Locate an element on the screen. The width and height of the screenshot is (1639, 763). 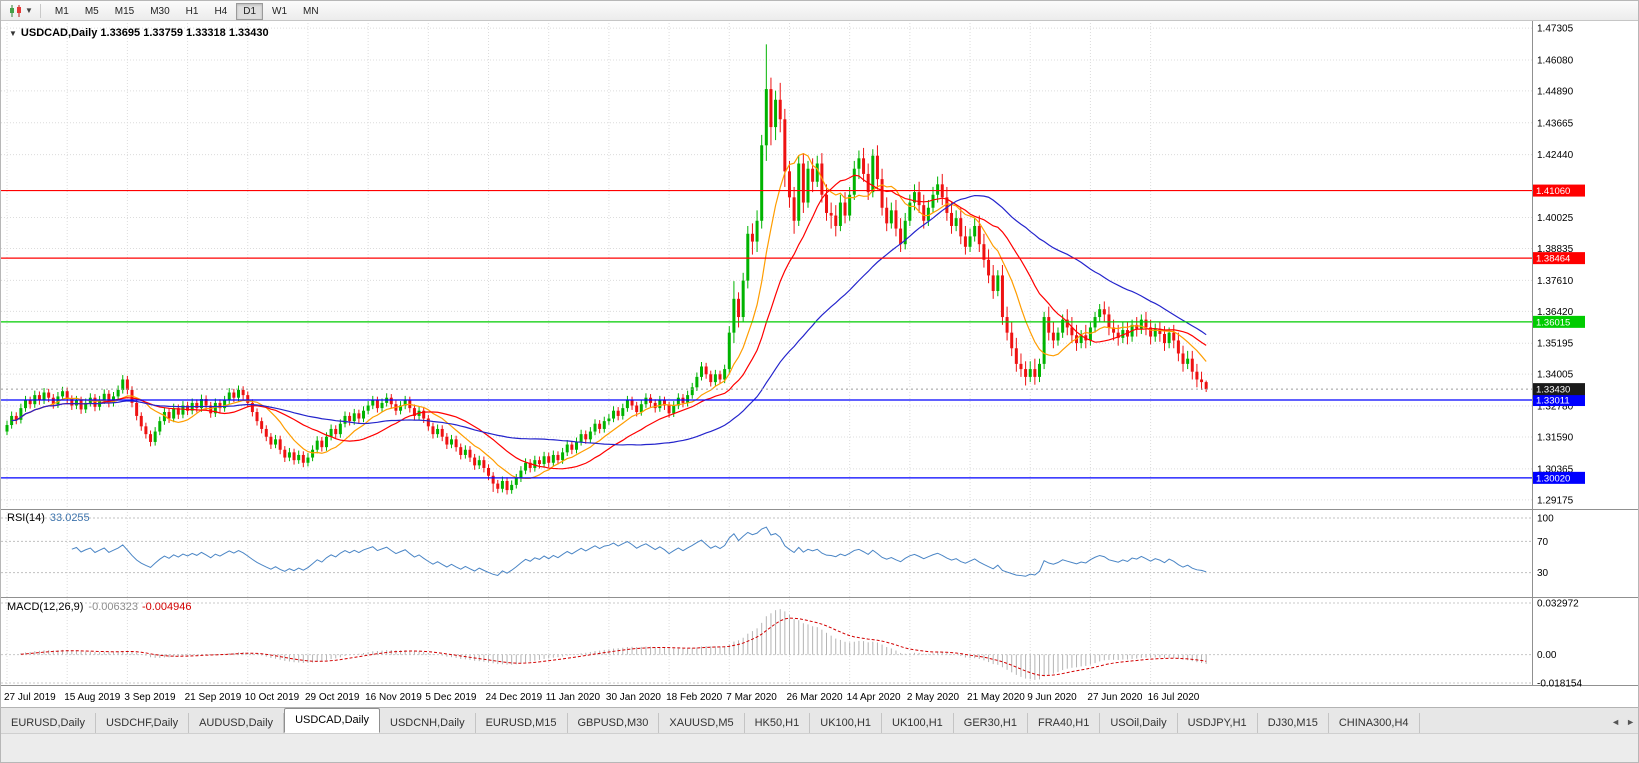
macd-label: MACD(12,26,9) is located at coordinates (45, 607).